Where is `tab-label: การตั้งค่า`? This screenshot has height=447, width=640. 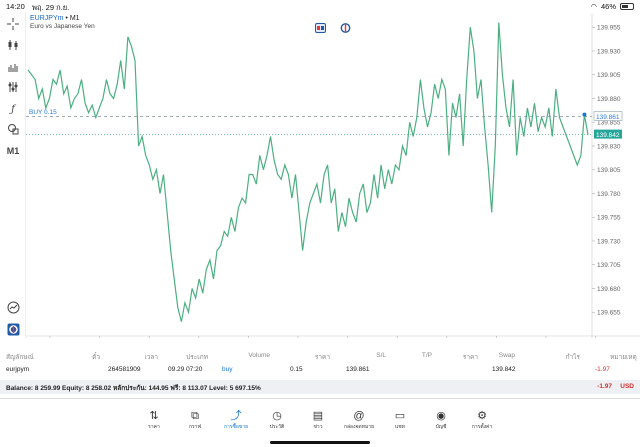 tab-label: การตั้งค่า is located at coordinates (482, 427).